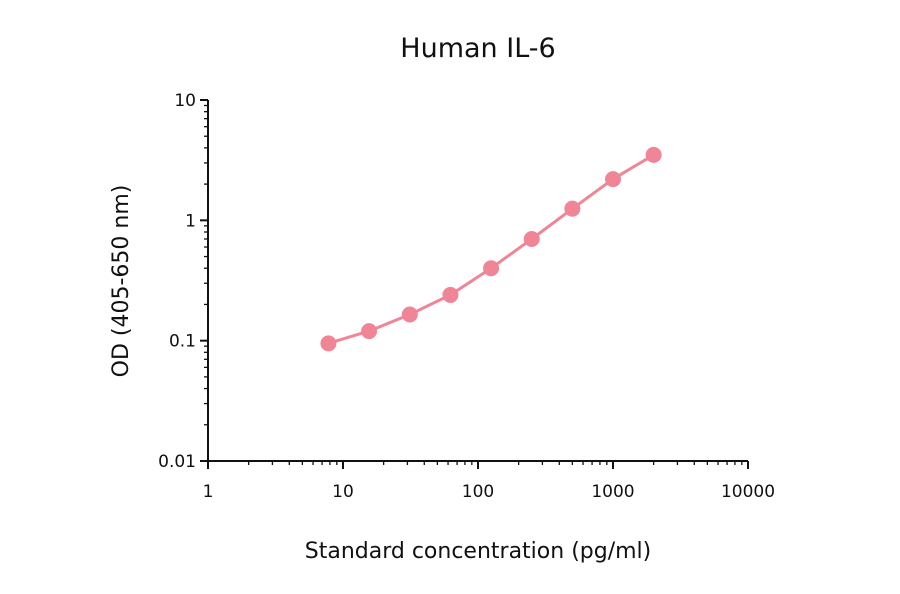 Image resolution: width=900 pixels, height=594 pixels. I want to click on x-tick-label: 1, so click(208, 492).